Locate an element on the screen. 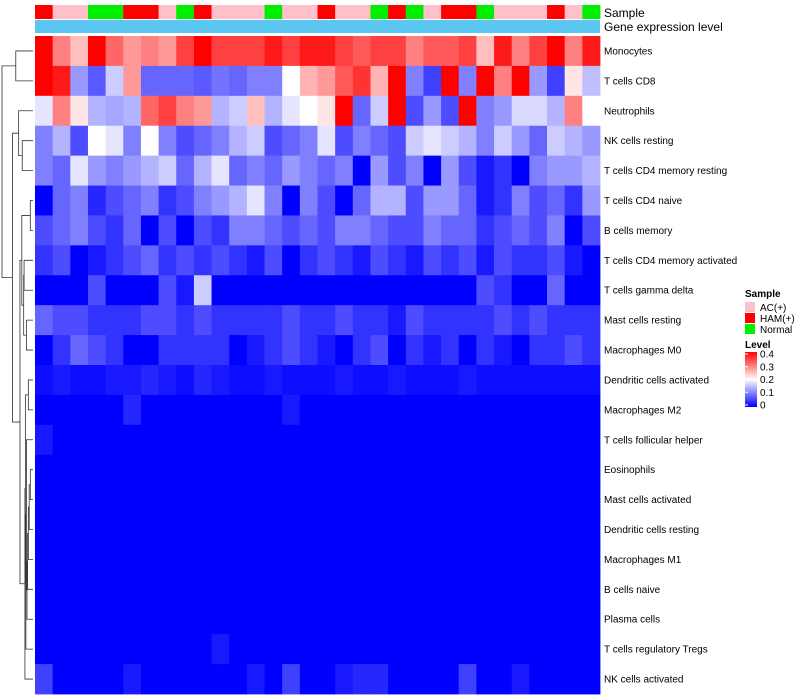  row-label: T cells CD4 naive is located at coordinates (643, 201).